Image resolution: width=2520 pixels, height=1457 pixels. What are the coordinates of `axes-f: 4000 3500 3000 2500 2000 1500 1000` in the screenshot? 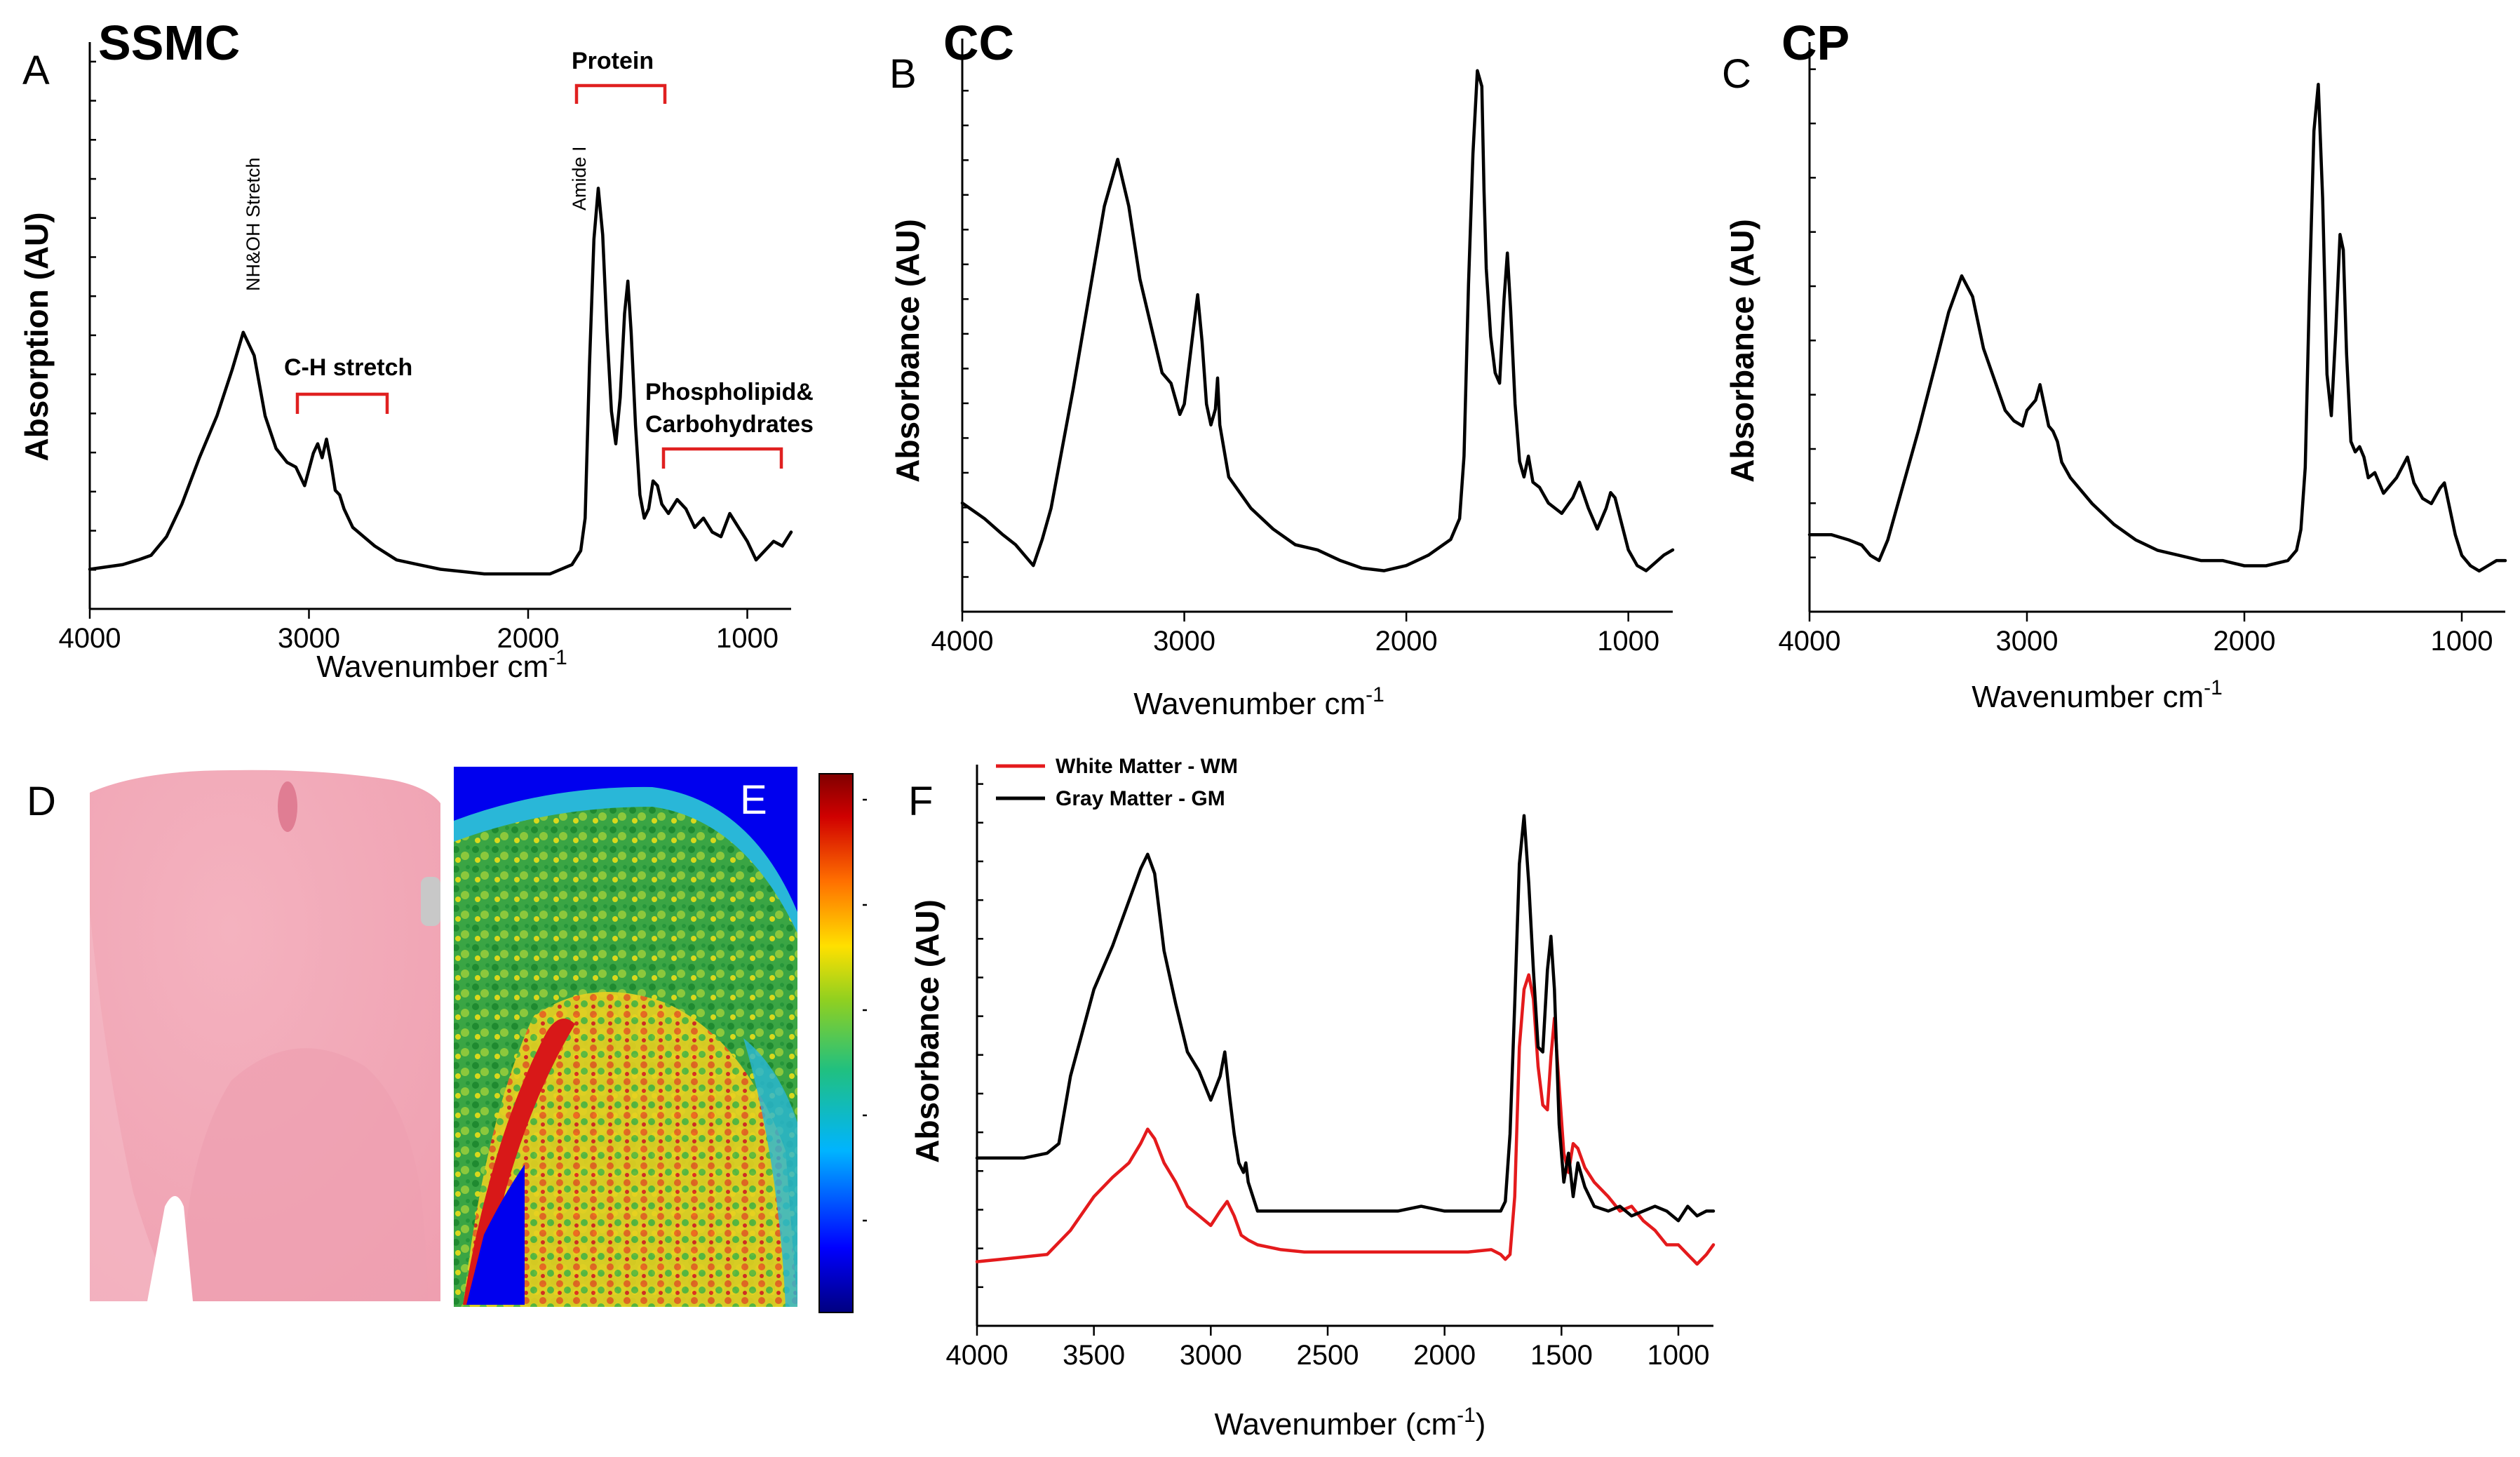 It's located at (1331, 1068).